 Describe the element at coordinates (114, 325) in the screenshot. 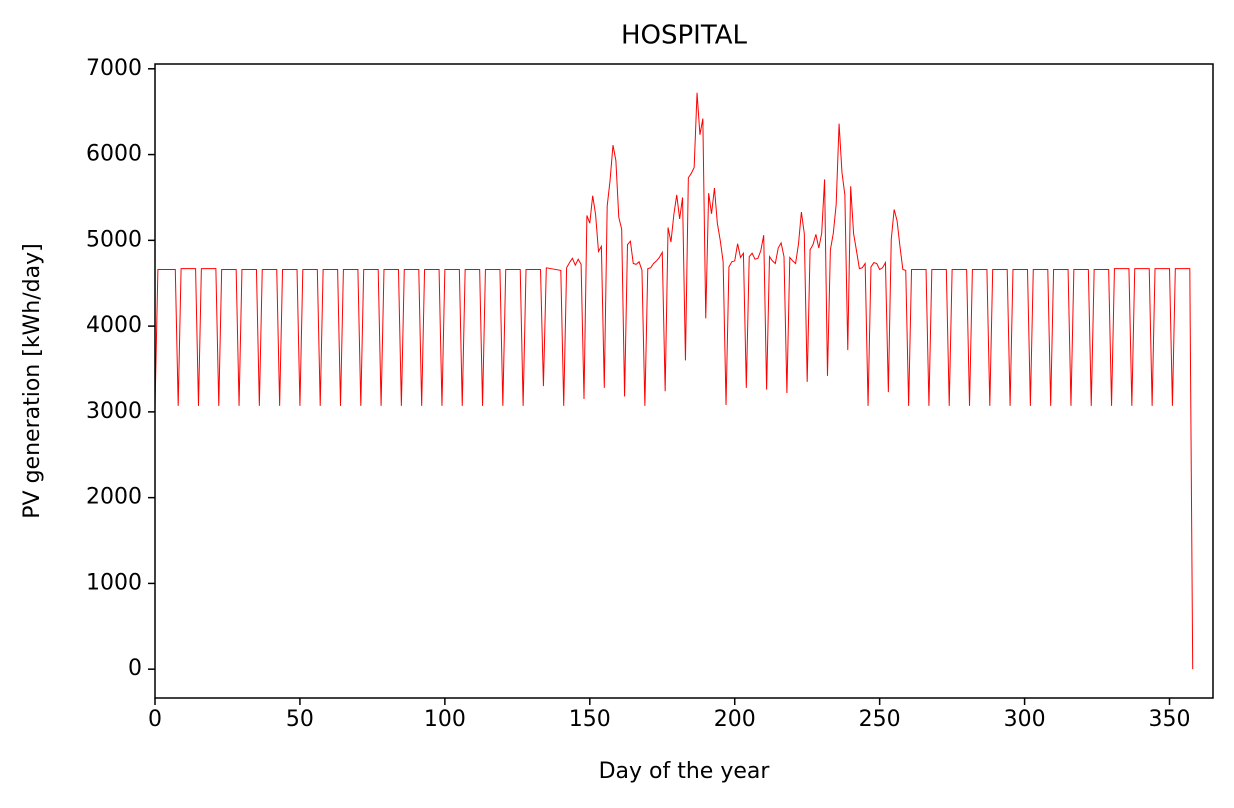

I see `y-tick-label: 4000` at that location.